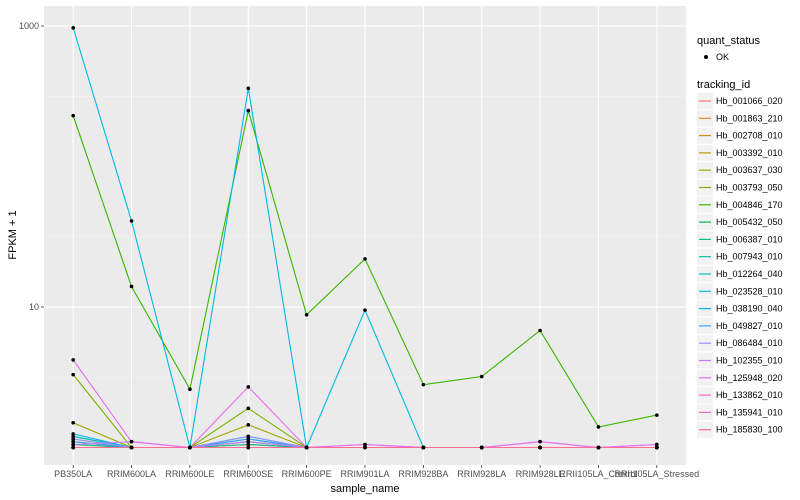 The height and width of the screenshot is (500, 800). I want to click on x-tick-label: RRII105LA_Control, so click(598, 474).